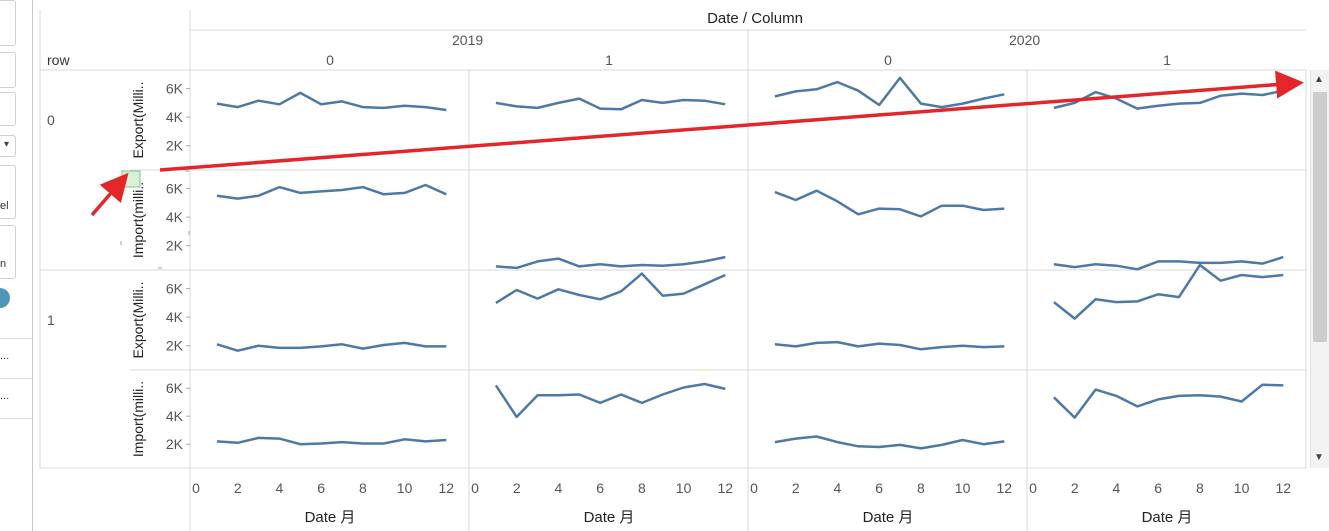 The width and height of the screenshot is (1329, 531). What do you see at coordinates (468, 40) in the screenshot?
I see `year-header: 2019` at bounding box center [468, 40].